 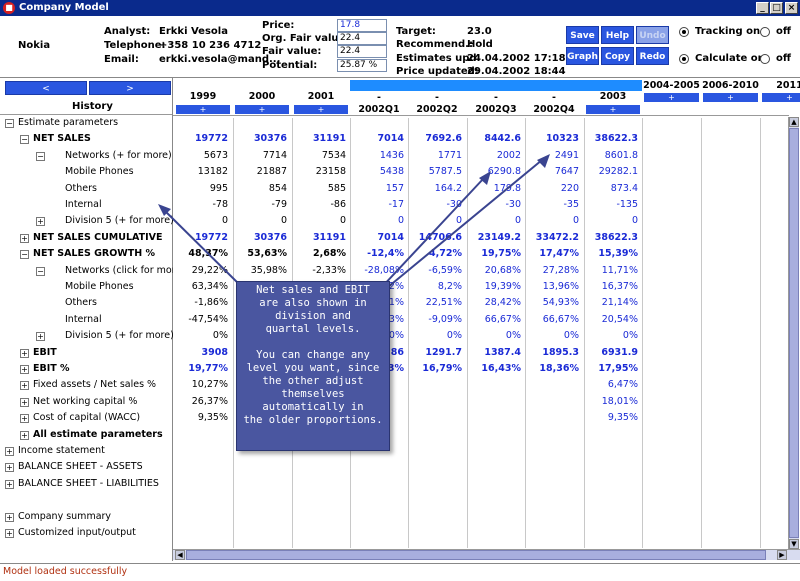 What do you see at coordinates (624, 188) in the screenshot?
I see `data-cell: 873.4` at bounding box center [624, 188].